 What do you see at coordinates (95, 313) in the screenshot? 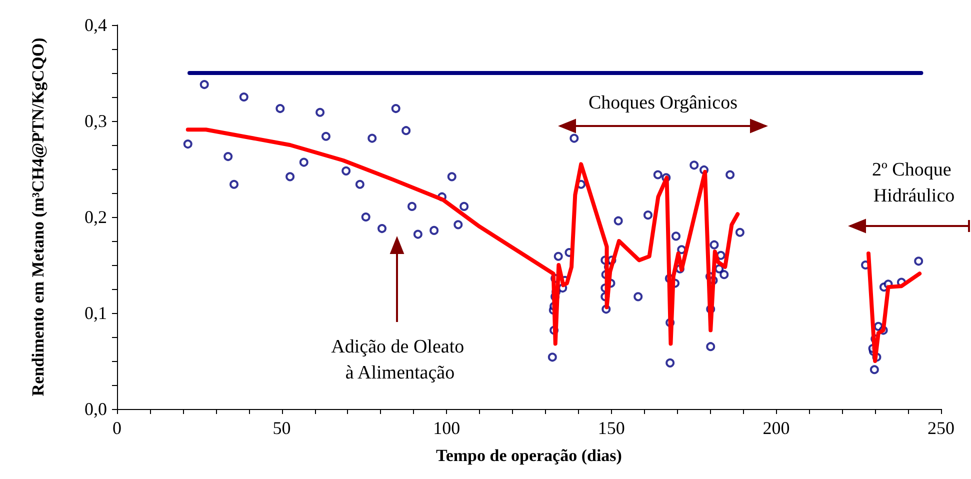
I see `y-tick-label: 0,1` at bounding box center [95, 313].